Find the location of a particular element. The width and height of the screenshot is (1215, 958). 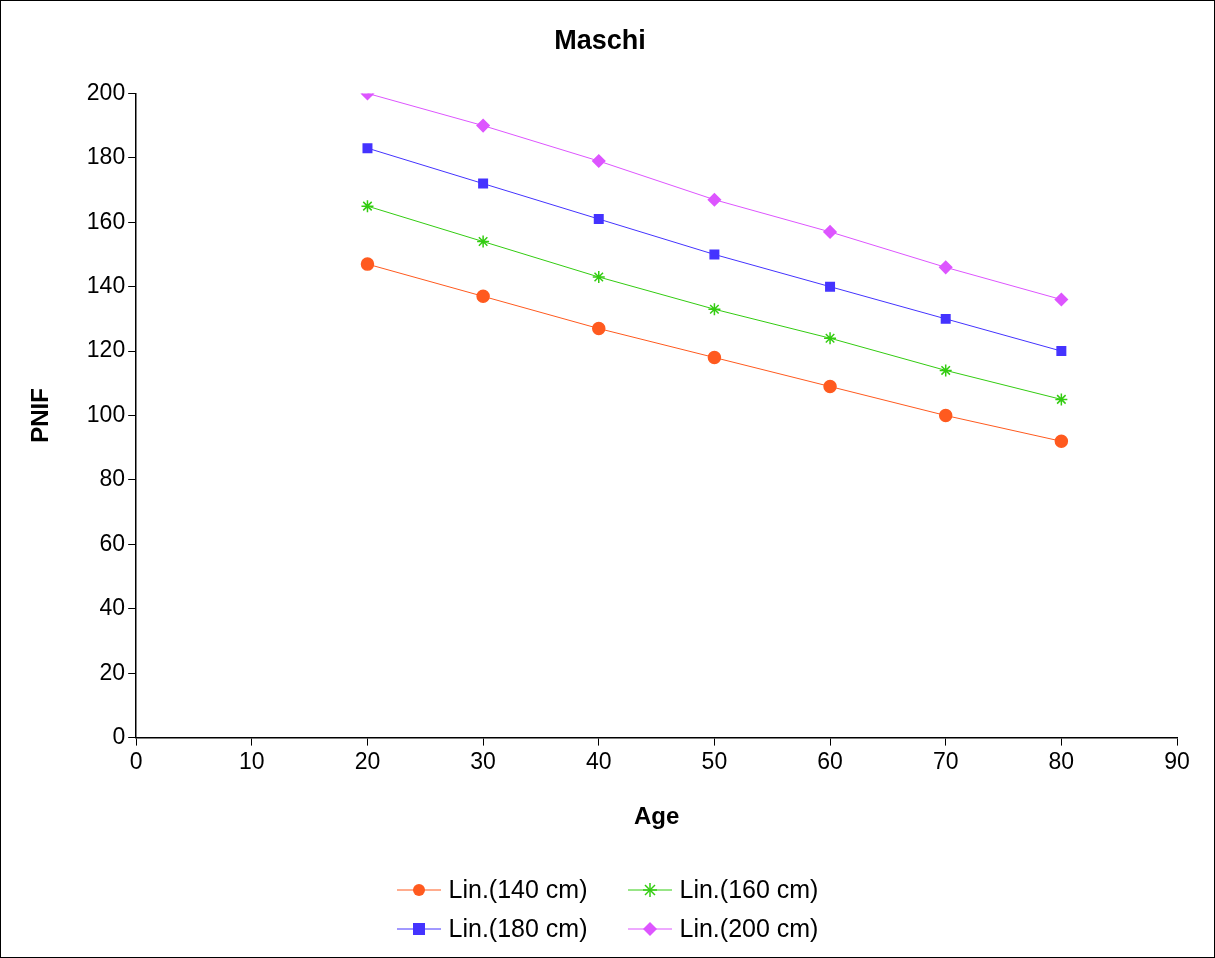

y-tick-label: 40 is located at coordinates (112, 607).